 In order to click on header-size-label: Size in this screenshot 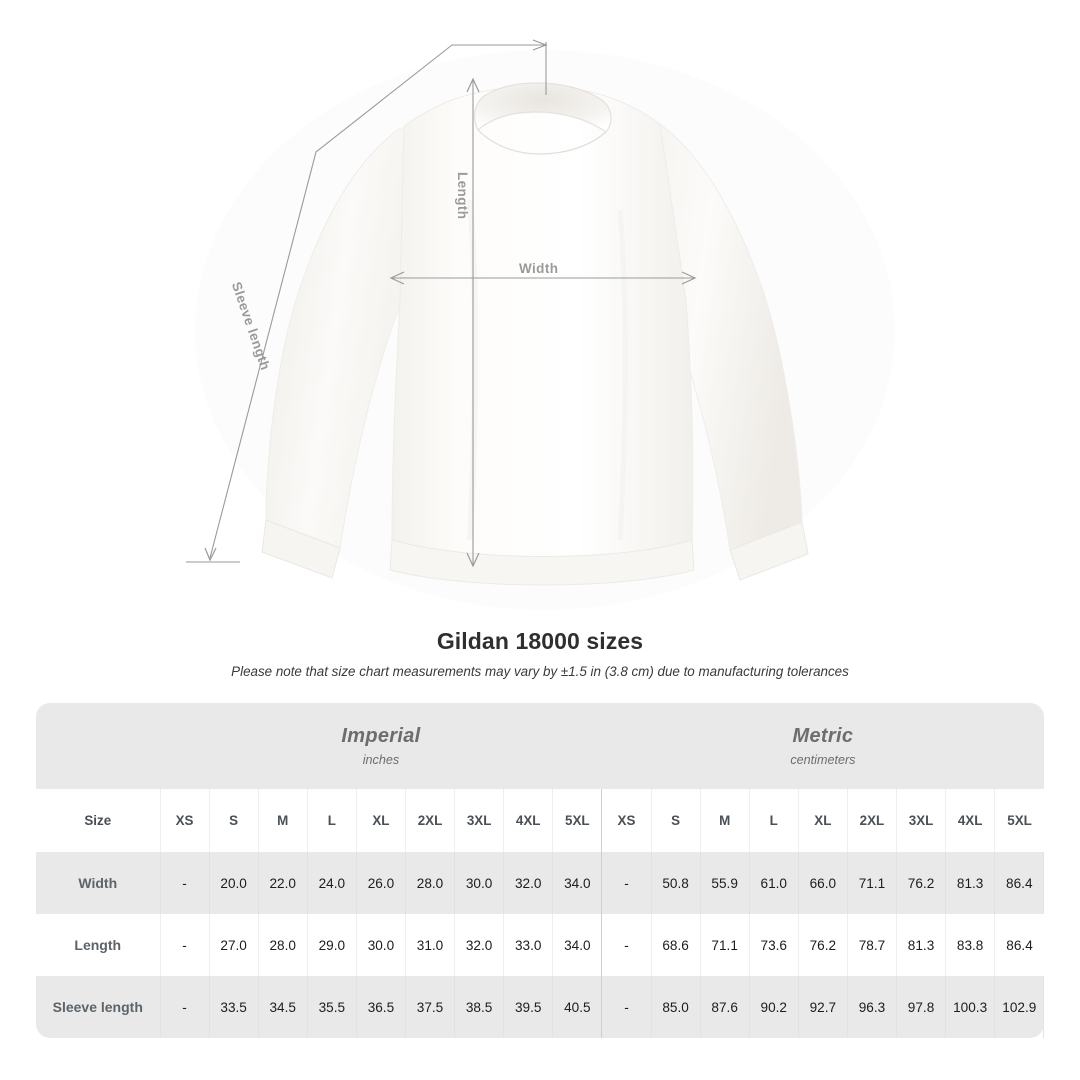, I will do `click(98, 820)`.